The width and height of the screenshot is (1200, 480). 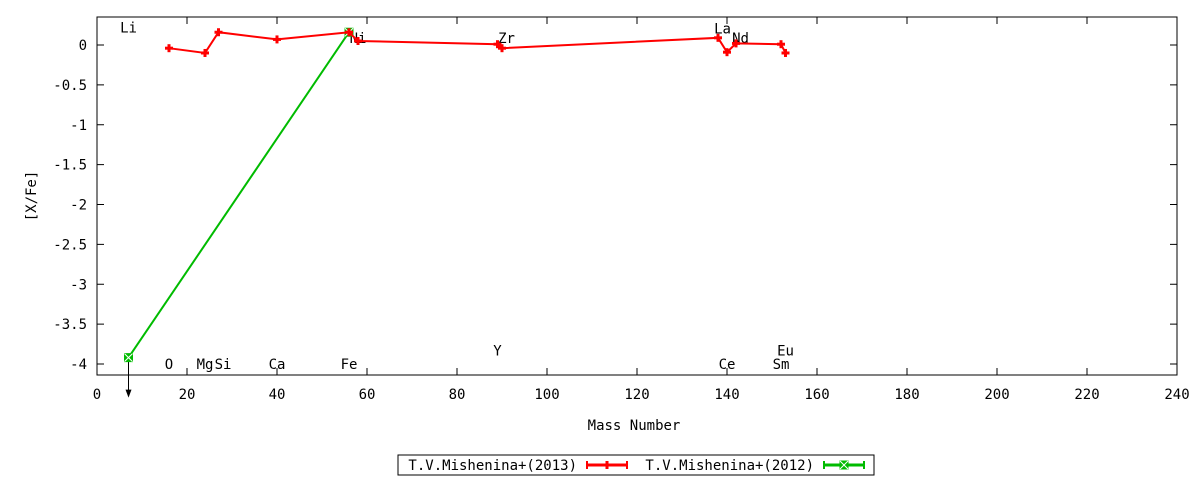 What do you see at coordinates (187, 395) in the screenshot?
I see `x-tick-label: 20` at bounding box center [187, 395].